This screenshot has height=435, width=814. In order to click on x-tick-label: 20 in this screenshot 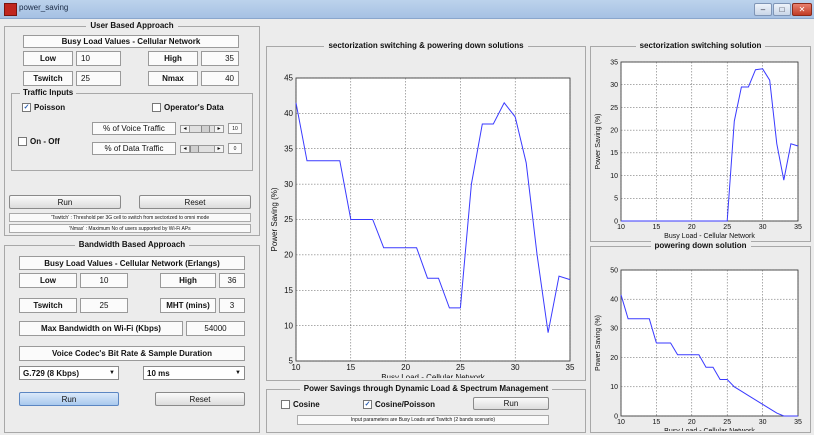, I will do `click(692, 422)`.